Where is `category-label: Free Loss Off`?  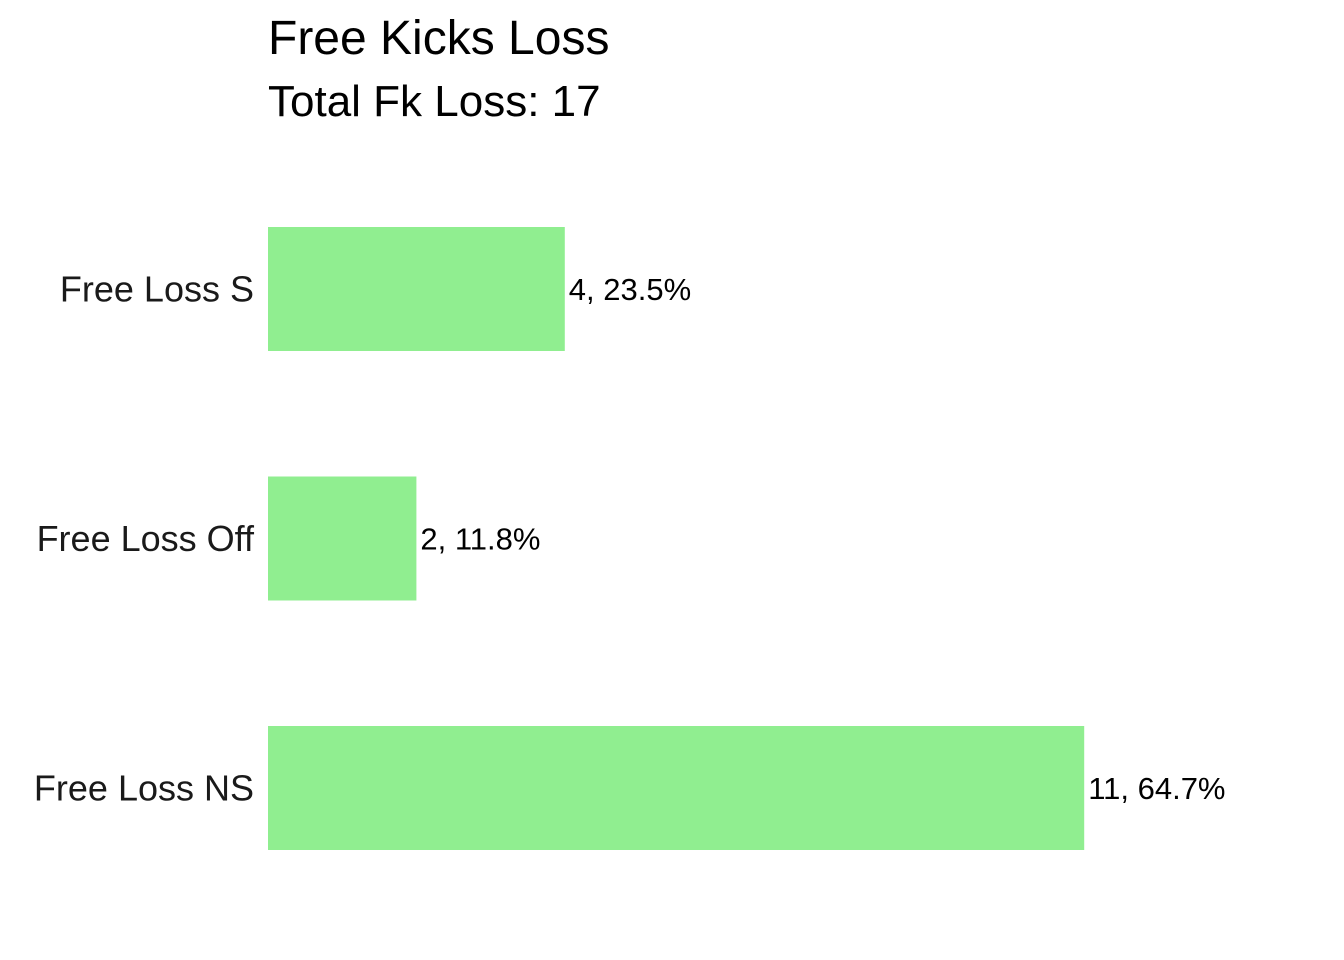 category-label: Free Loss Off is located at coordinates (146, 538).